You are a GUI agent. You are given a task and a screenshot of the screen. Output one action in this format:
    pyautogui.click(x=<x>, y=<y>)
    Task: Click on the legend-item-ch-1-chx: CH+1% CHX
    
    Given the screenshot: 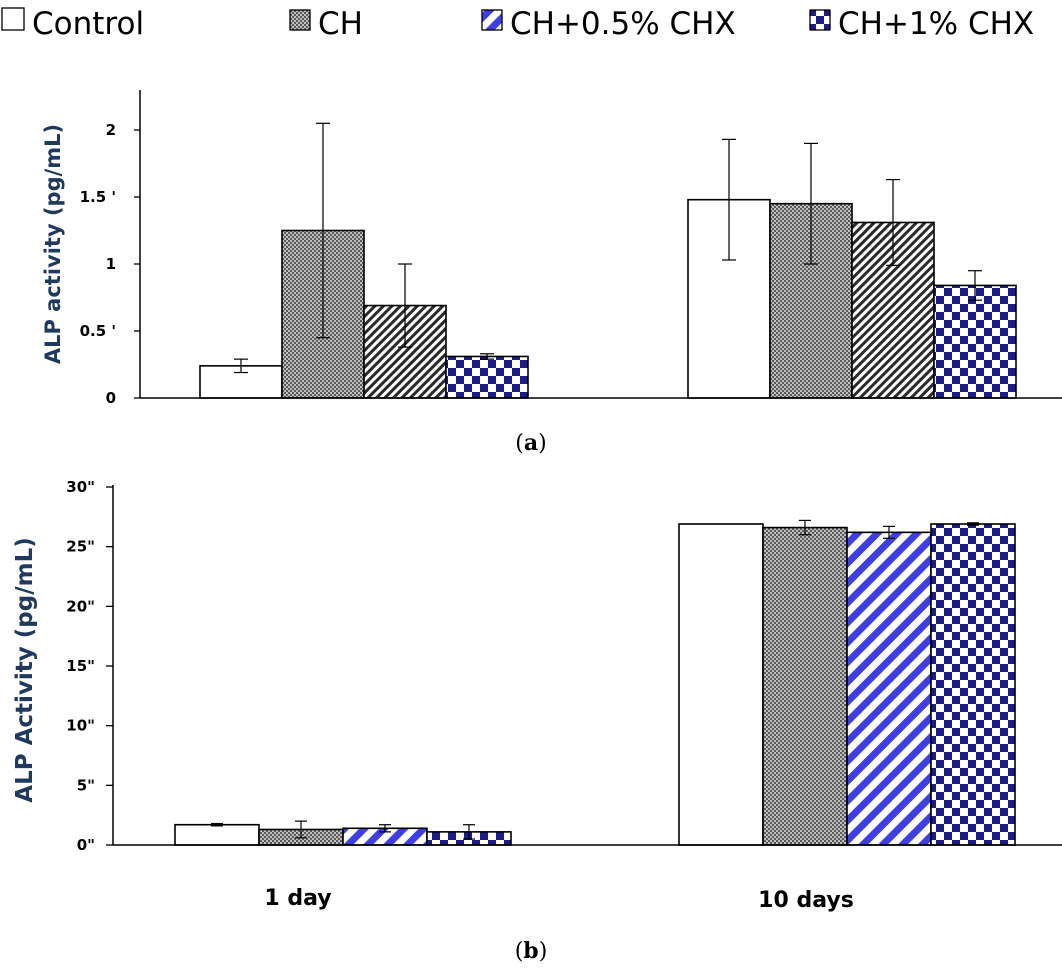 What is the action you would take?
    pyautogui.click(x=921, y=24)
    